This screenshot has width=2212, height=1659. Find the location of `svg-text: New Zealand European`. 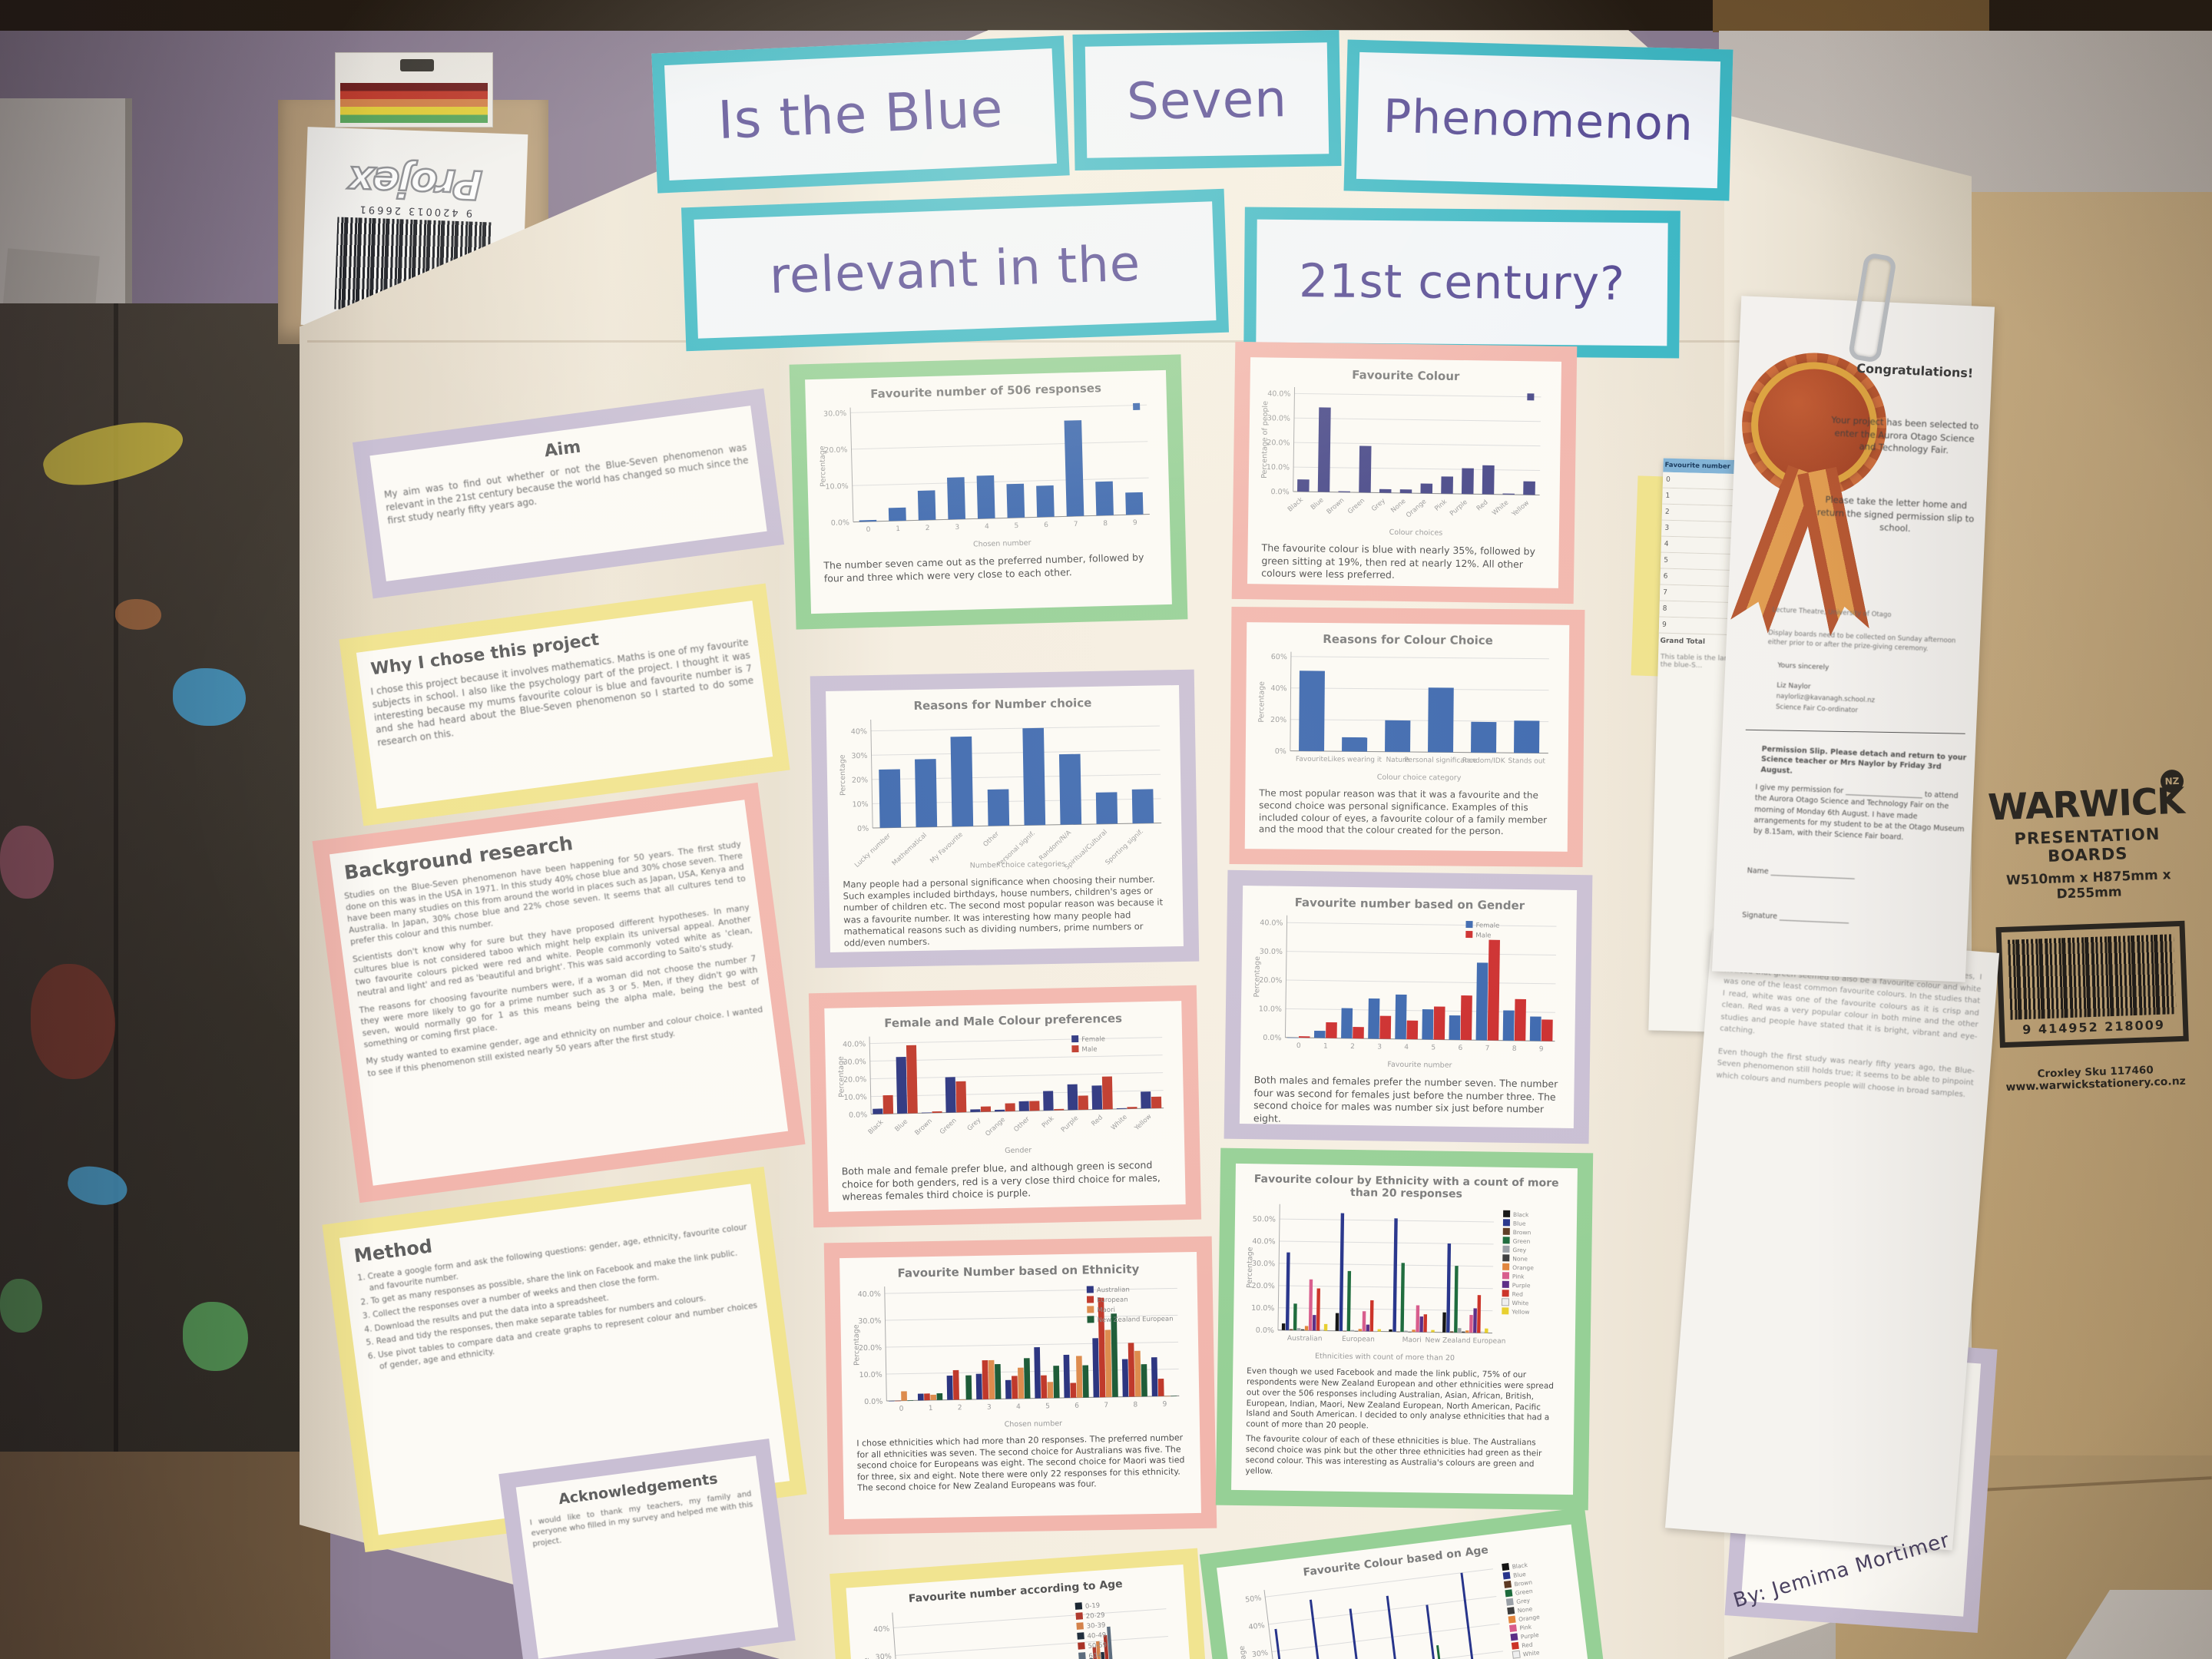

svg-text: New Zealand European is located at coordinates (1465, 1341).